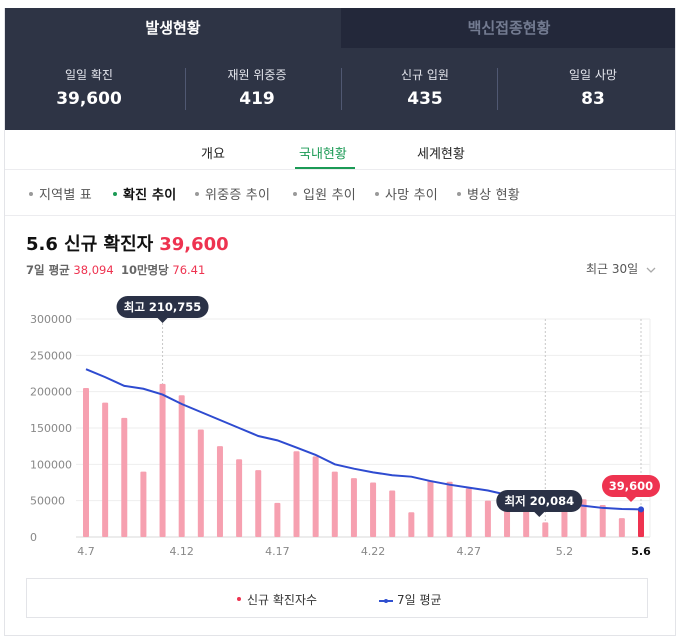 The image size is (682, 636). Describe the element at coordinates (232, 193) in the screenshot. I see `chip-critical-trend: 위중증 추이` at that location.